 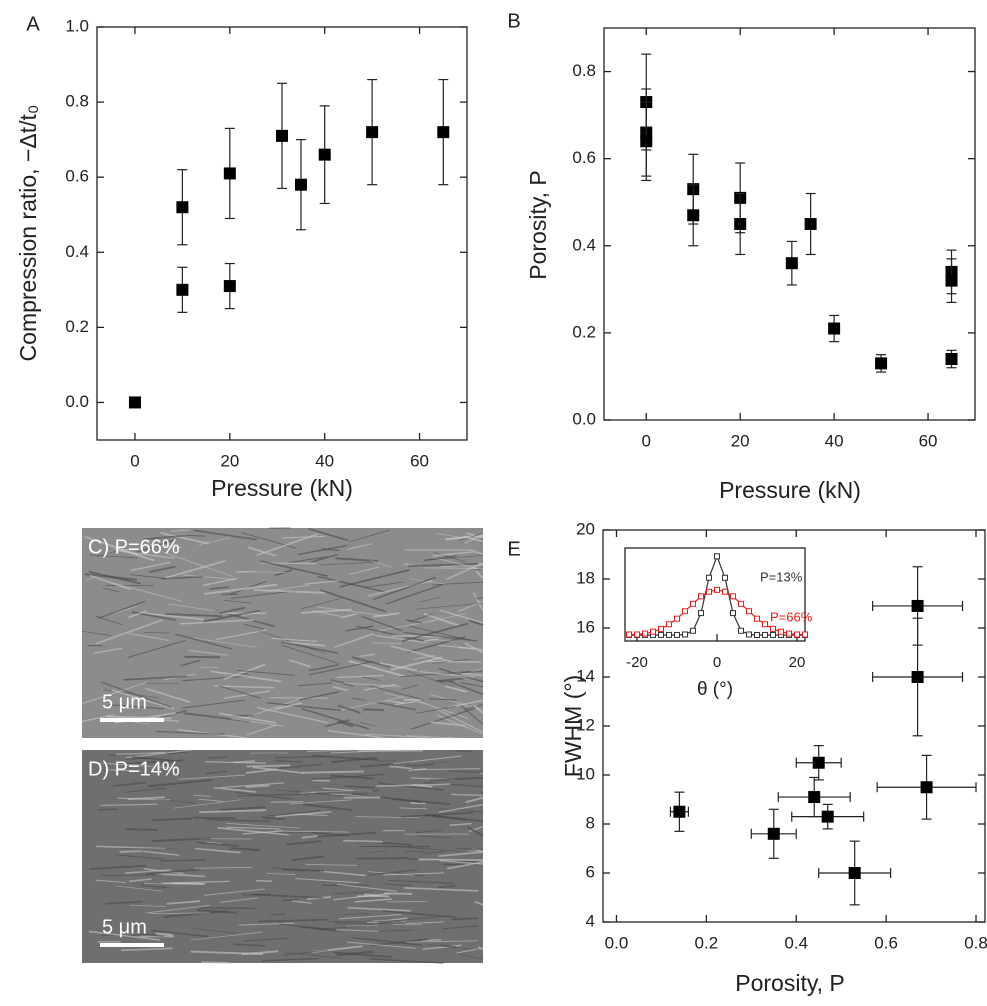 I want to click on y-tick-label: 0.2, so click(x=77, y=326).